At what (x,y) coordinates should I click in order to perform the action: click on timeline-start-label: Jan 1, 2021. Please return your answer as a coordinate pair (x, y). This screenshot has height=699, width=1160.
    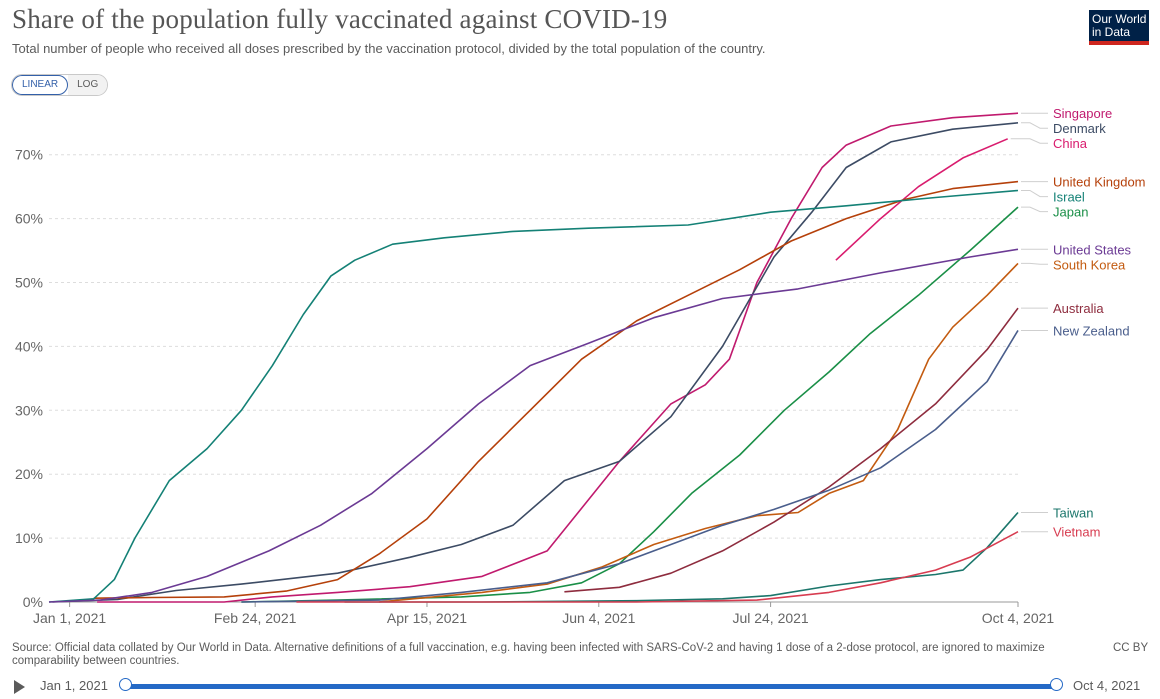
    Looking at the image, I should click on (74, 685).